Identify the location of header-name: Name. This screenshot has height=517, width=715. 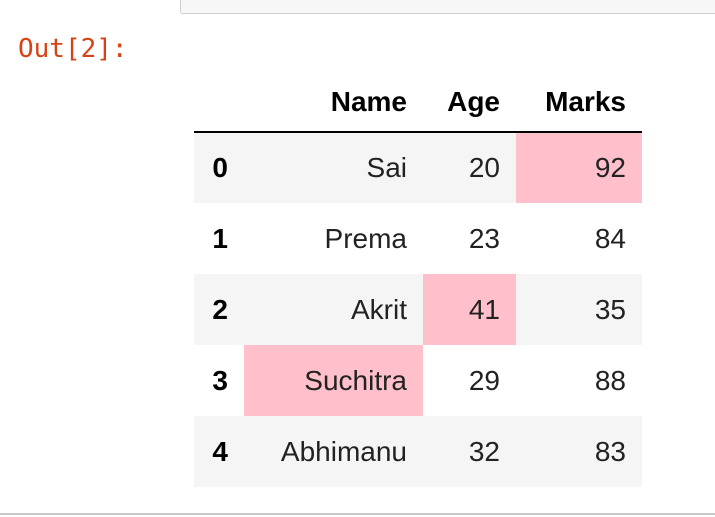
(333, 102).